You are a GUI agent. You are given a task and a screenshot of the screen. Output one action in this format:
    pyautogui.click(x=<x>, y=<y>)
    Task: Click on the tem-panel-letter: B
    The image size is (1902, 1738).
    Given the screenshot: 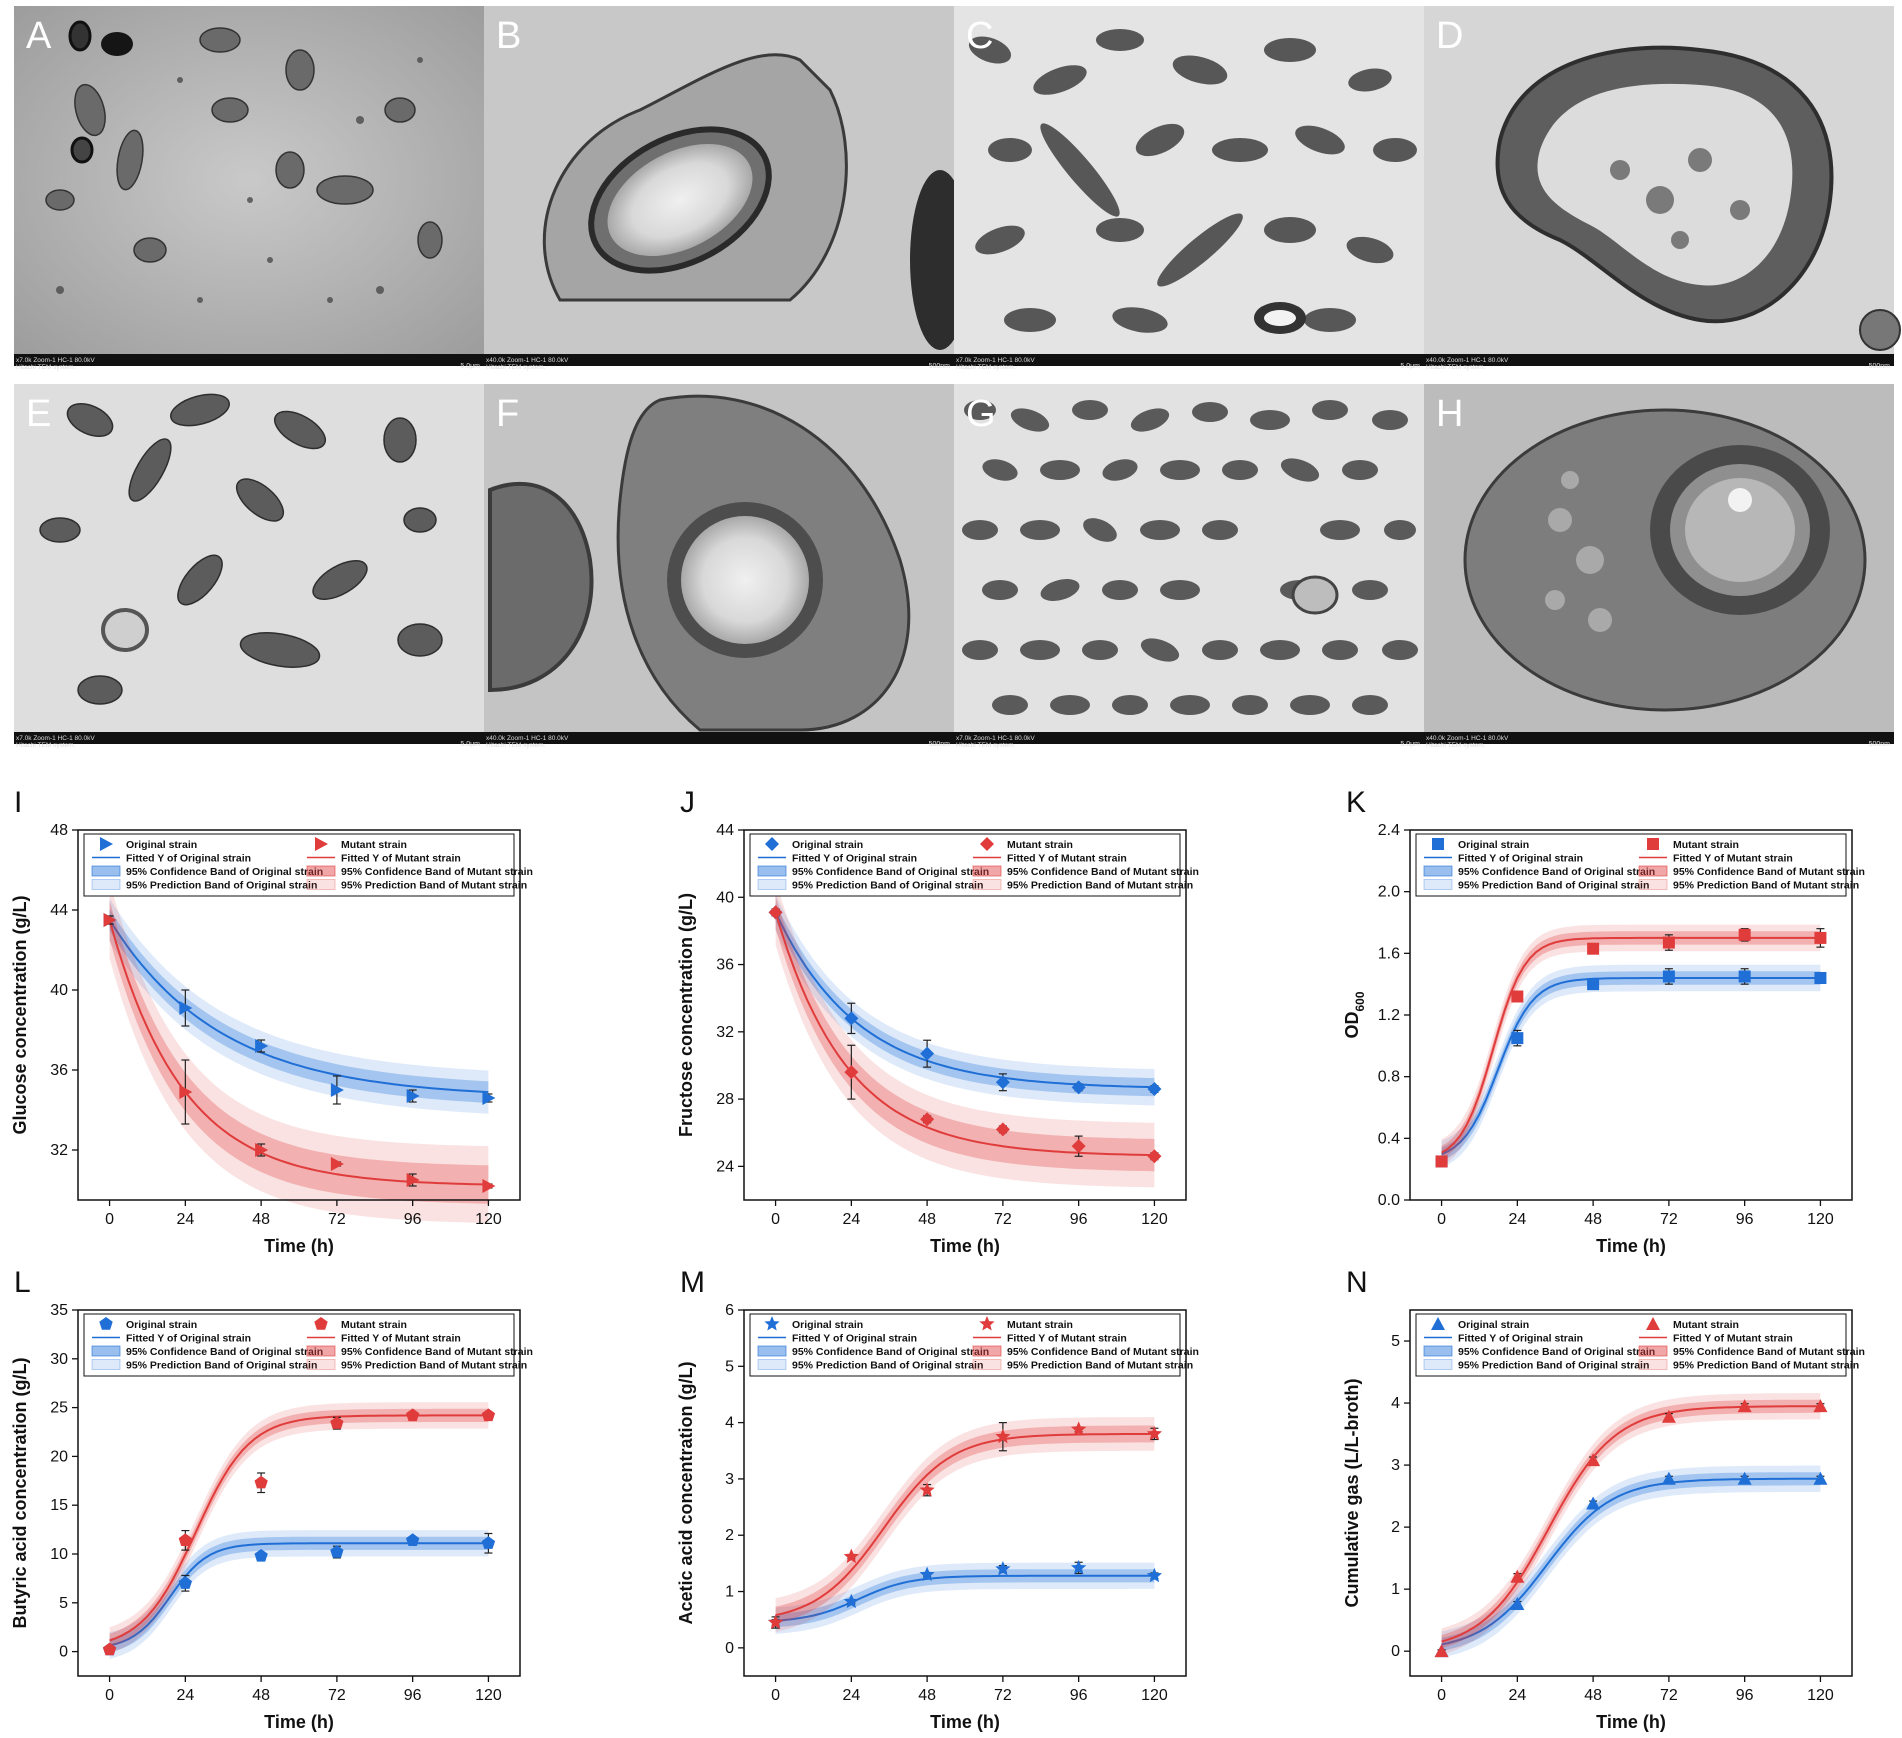 What is the action you would take?
    pyautogui.click(x=508, y=36)
    